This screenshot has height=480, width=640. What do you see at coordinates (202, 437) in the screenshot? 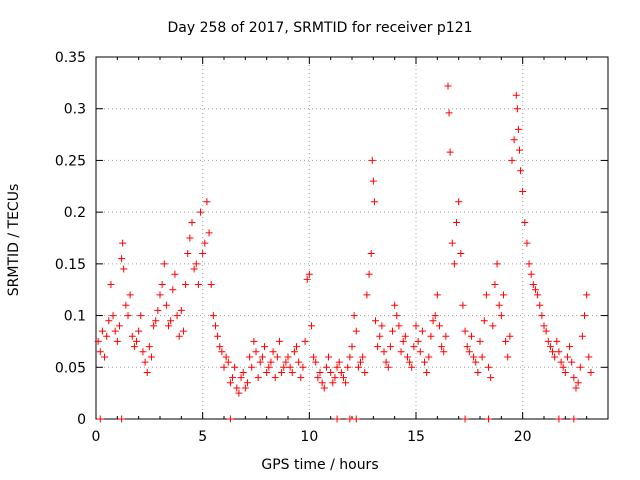
I see `x-tick-label: 5` at bounding box center [202, 437].